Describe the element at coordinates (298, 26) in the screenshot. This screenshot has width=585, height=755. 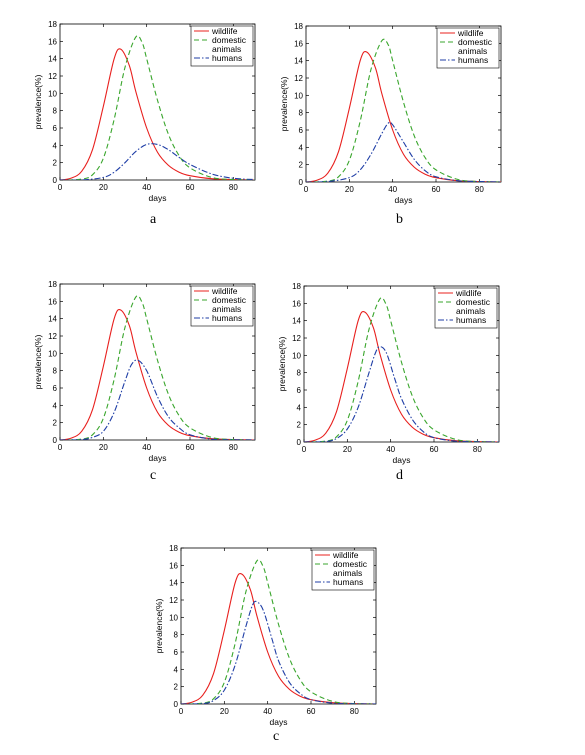
I see `p1-ytick-label-9: 18` at that location.